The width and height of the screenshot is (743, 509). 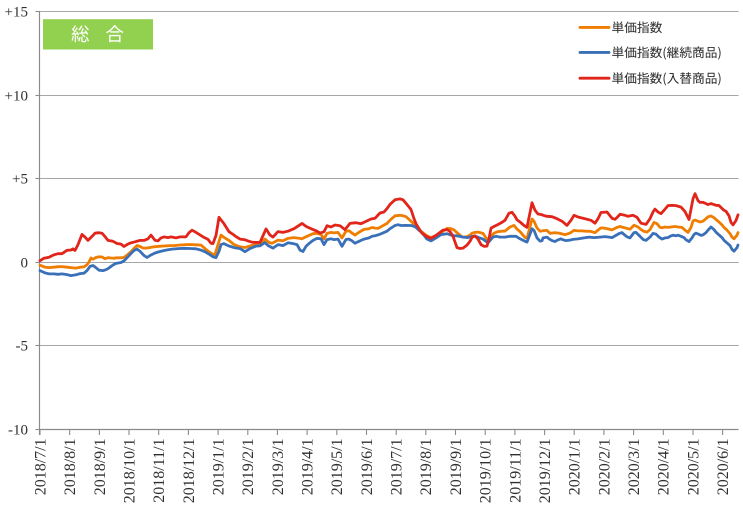 What do you see at coordinates (545, 470) in the screenshot?
I see `svg-text: 2019/12/1` at bounding box center [545, 470].